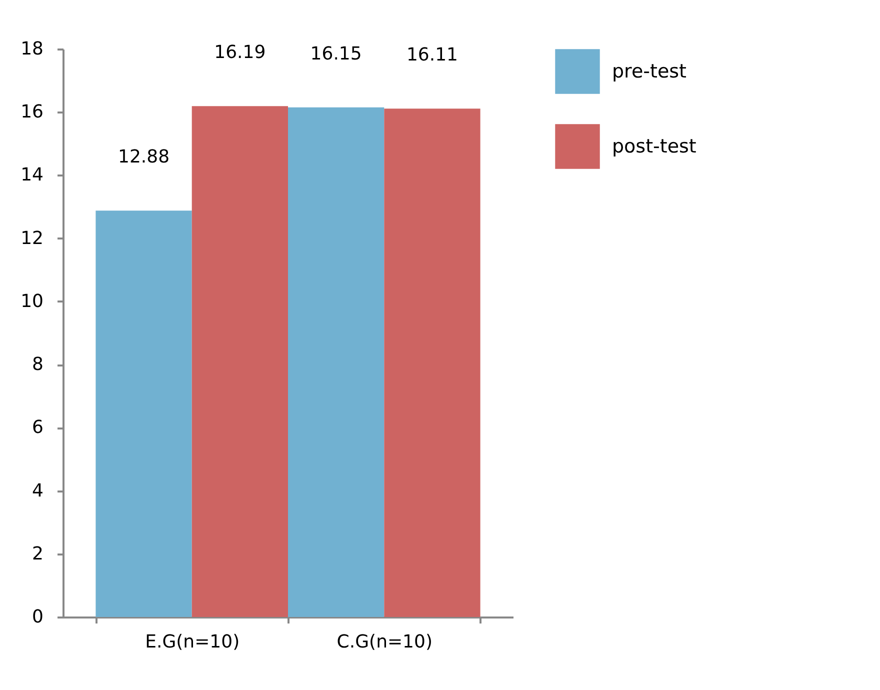  What do you see at coordinates (32, 301) in the screenshot?
I see `y-tick-label: 10` at bounding box center [32, 301].